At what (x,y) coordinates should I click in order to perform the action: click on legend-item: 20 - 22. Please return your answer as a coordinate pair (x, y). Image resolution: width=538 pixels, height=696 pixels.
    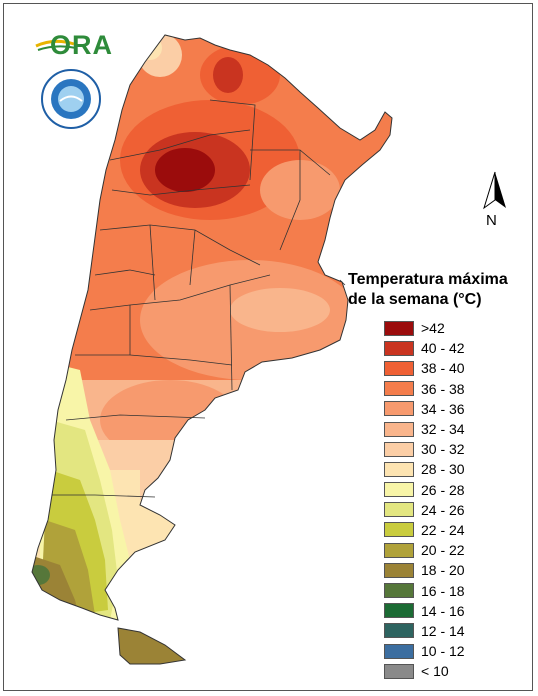
    Looking at the image, I should click on (424, 550).